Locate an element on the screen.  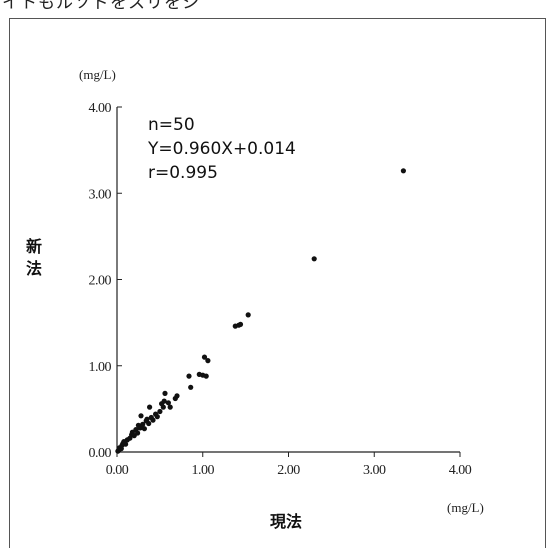
y-tick-label: 0.00 is located at coordinates (100, 453).